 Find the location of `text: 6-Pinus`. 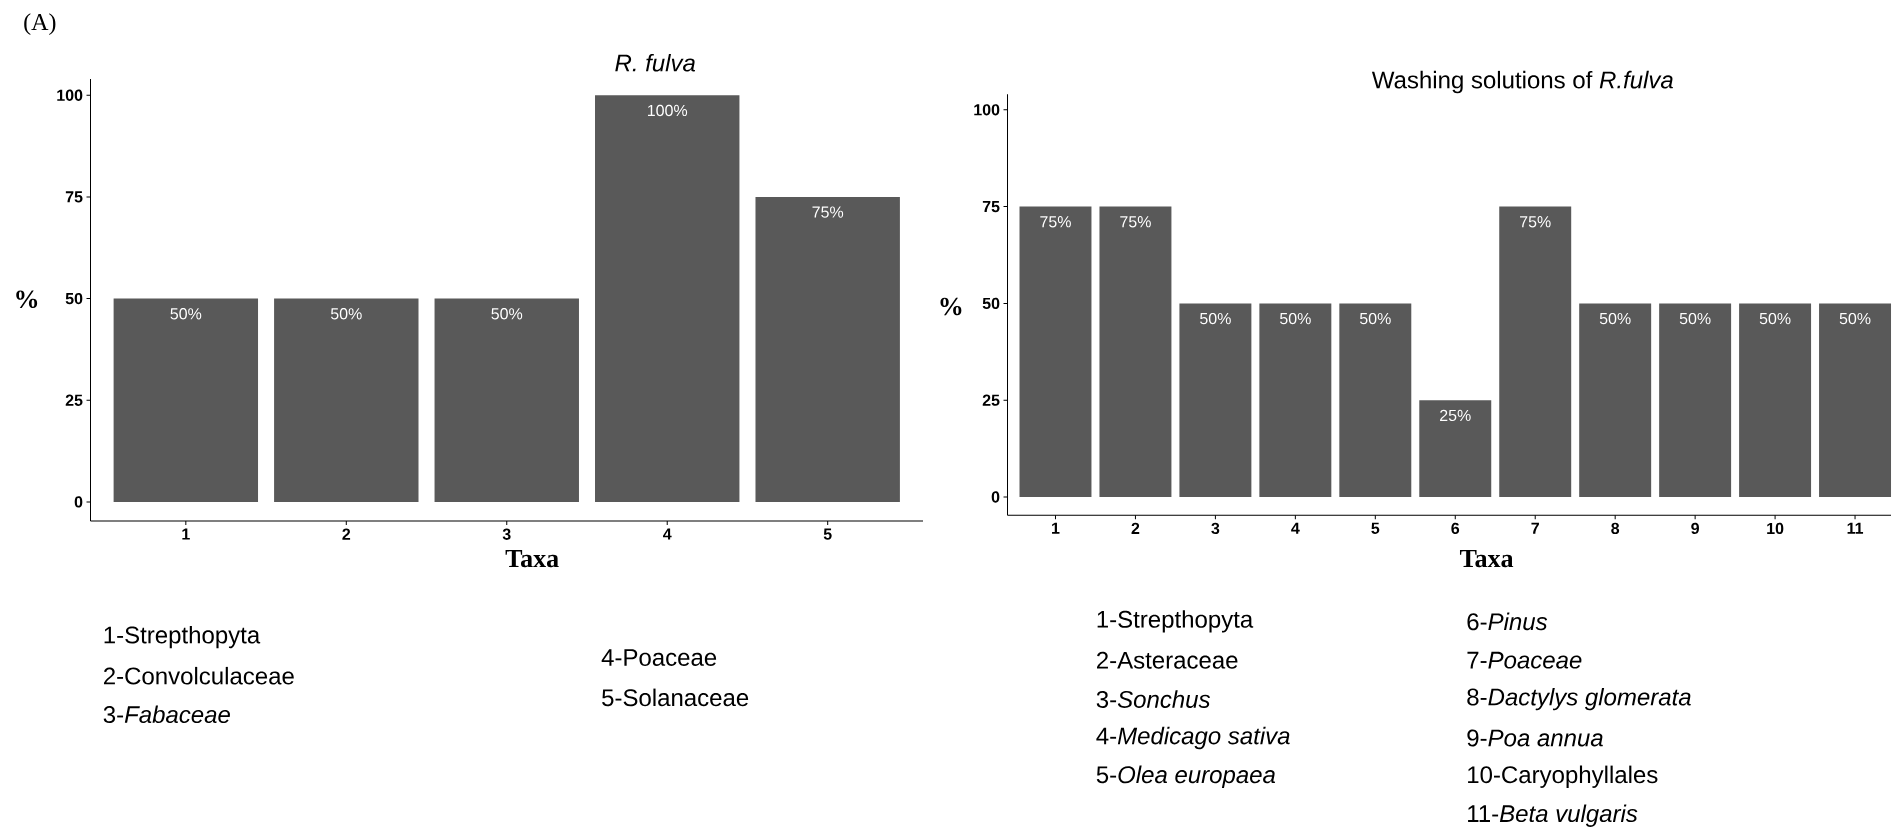

text: 6-Pinus is located at coordinates (1507, 621).